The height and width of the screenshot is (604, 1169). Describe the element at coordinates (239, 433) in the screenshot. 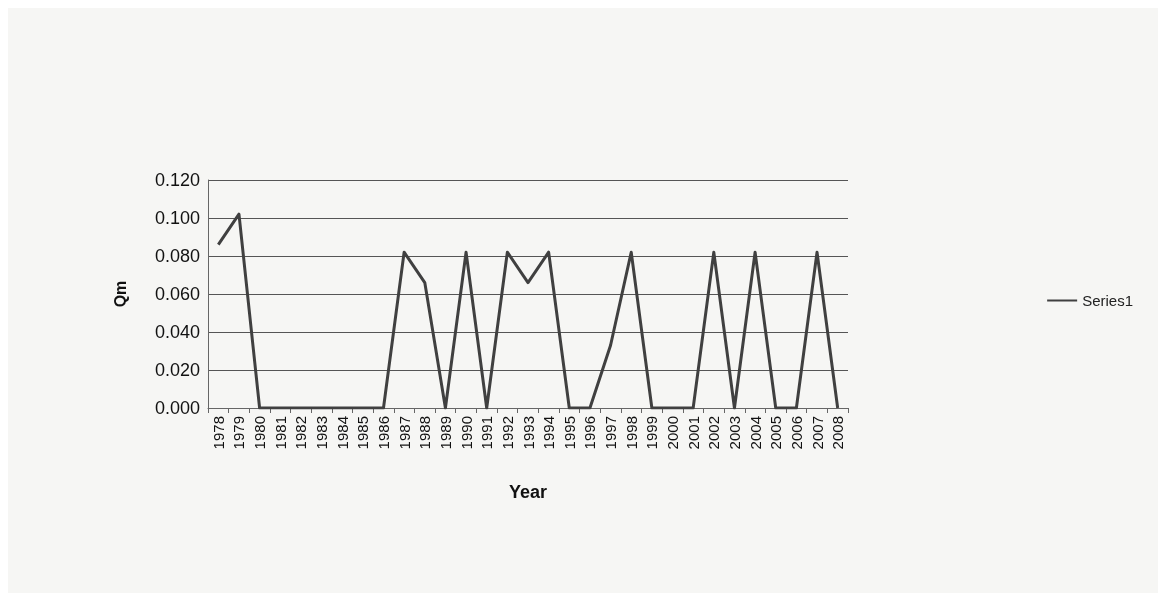

I see `x-tick-label: 1979` at that location.